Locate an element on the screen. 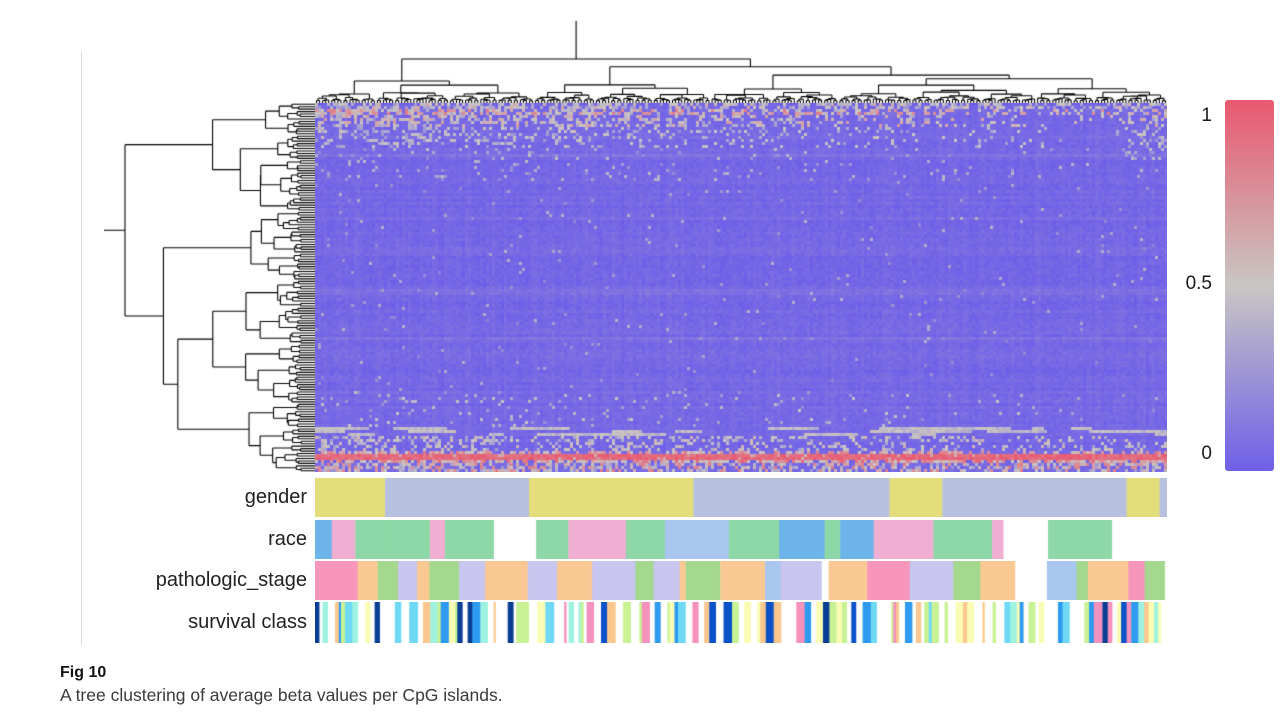 Image resolution: width=1280 pixels, height=720 pixels. pathologic-stage-annotation-track is located at coordinates (741, 580).